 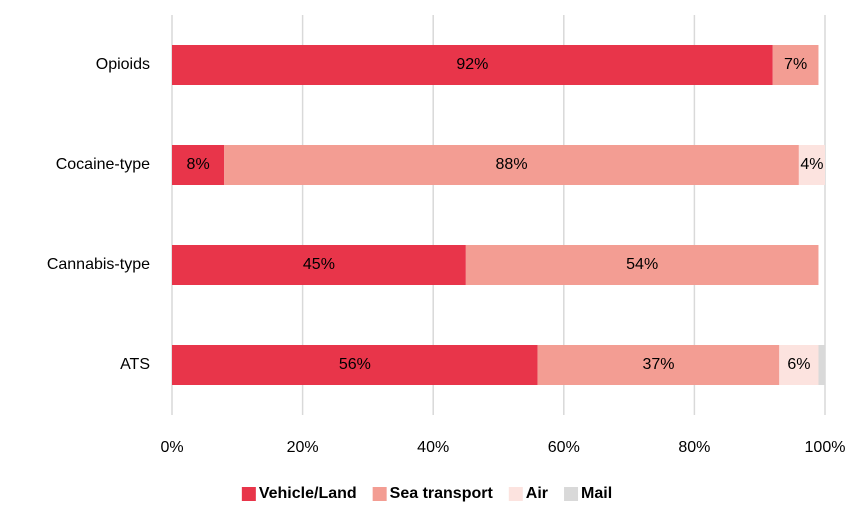 I want to click on x-tick-label: 0%, so click(x=171, y=447).